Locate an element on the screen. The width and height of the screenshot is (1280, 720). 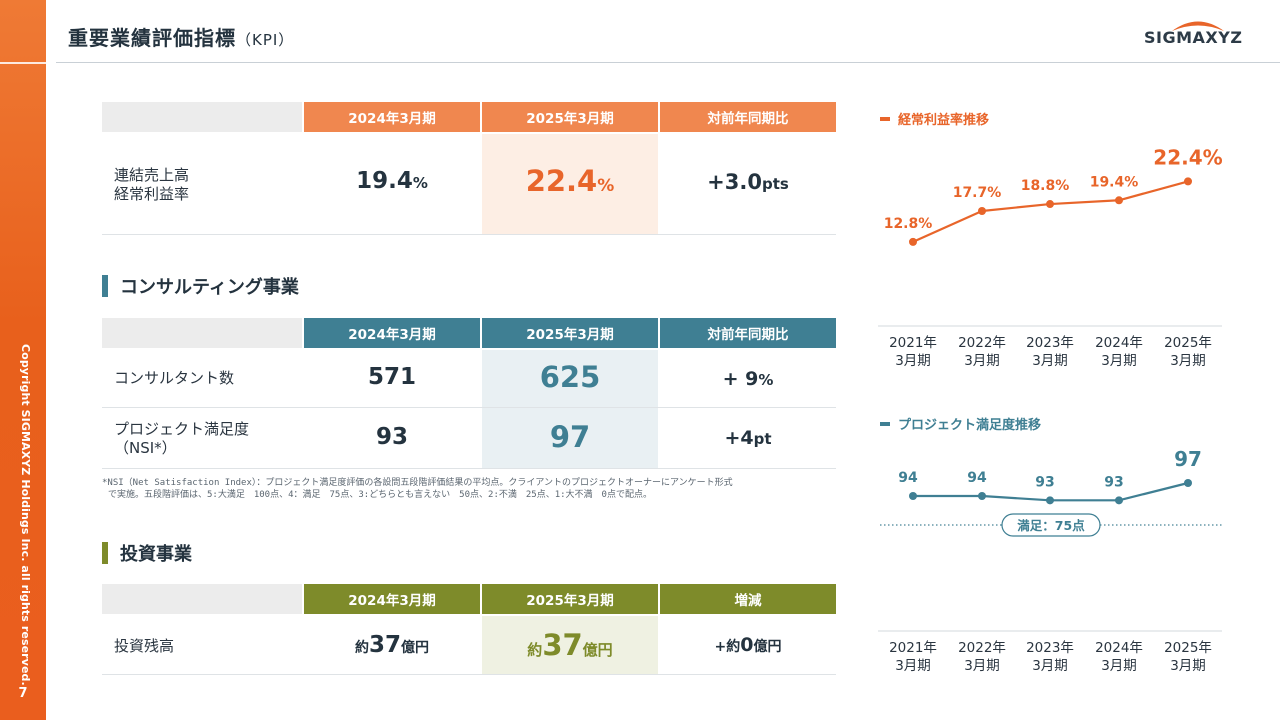
data-label: 22.4% is located at coordinates (1187, 157).